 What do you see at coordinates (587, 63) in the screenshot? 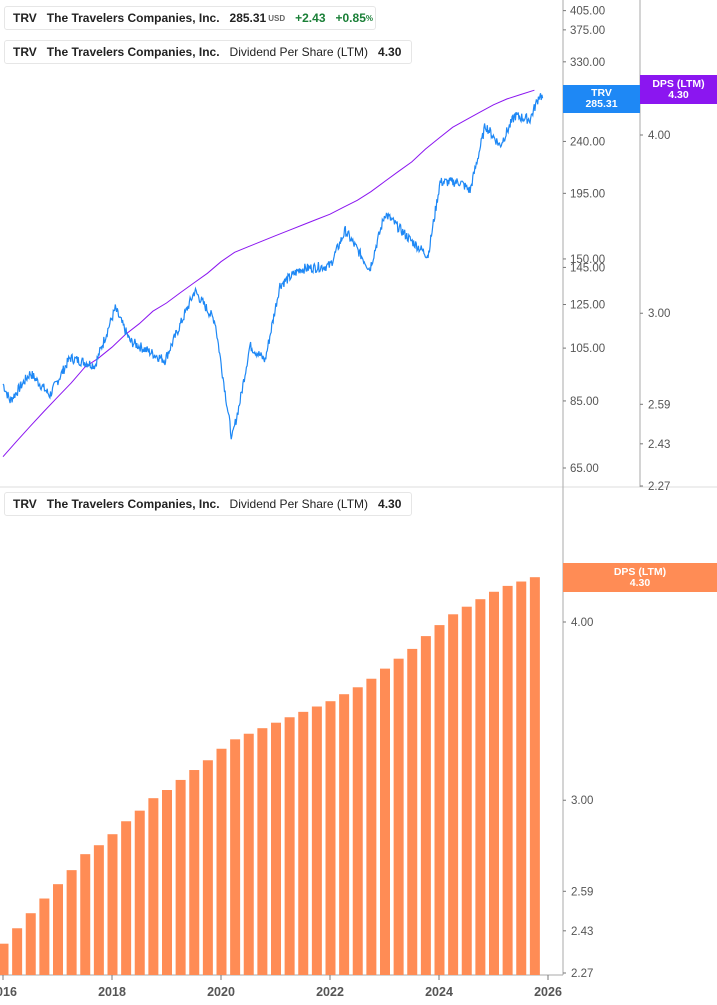
I see `price-tick-label: 330.00` at bounding box center [587, 63].